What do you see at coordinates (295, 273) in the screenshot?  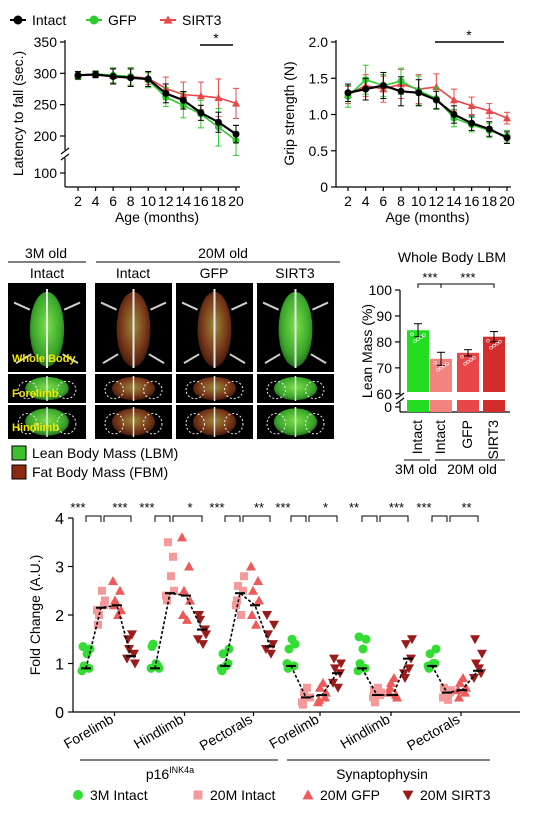 I see `sub-header-sirt3: SIRT3` at bounding box center [295, 273].